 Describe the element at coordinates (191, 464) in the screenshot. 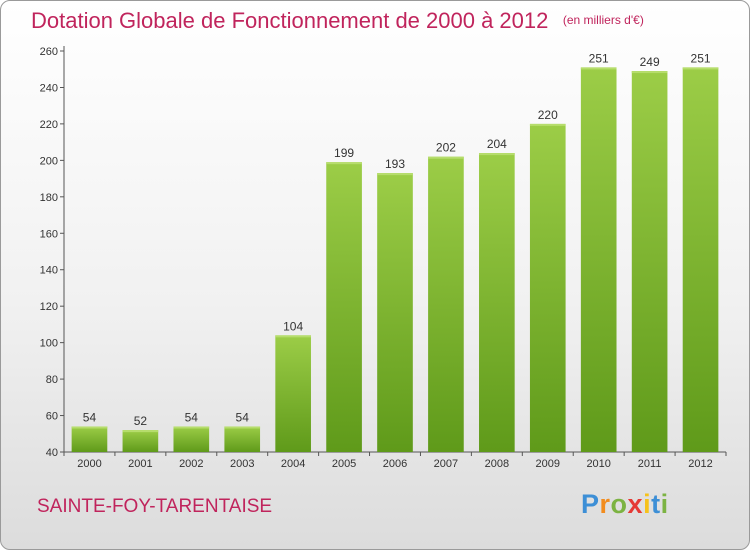

I see `x-tick-label: 2002` at that location.